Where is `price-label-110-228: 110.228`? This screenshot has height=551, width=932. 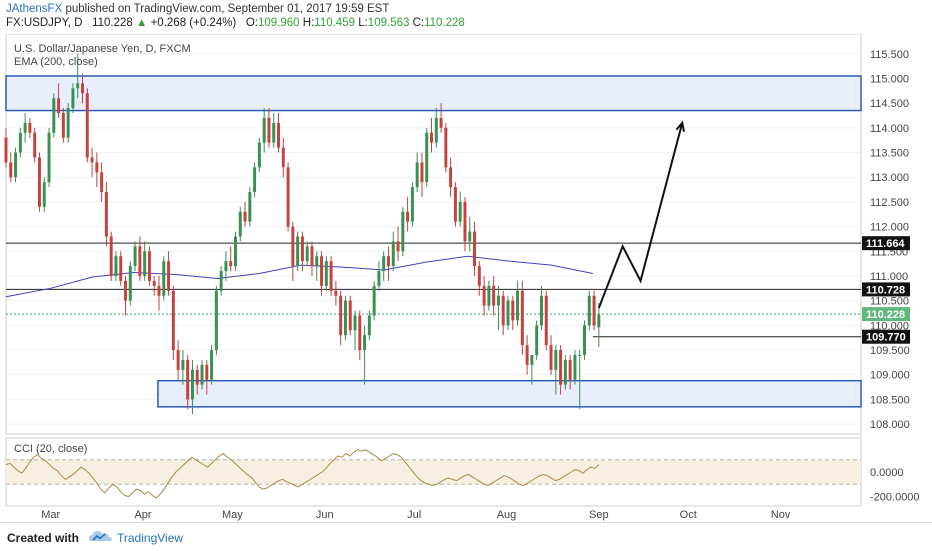
price-label-110-228: 110.228 is located at coordinates (886, 314).